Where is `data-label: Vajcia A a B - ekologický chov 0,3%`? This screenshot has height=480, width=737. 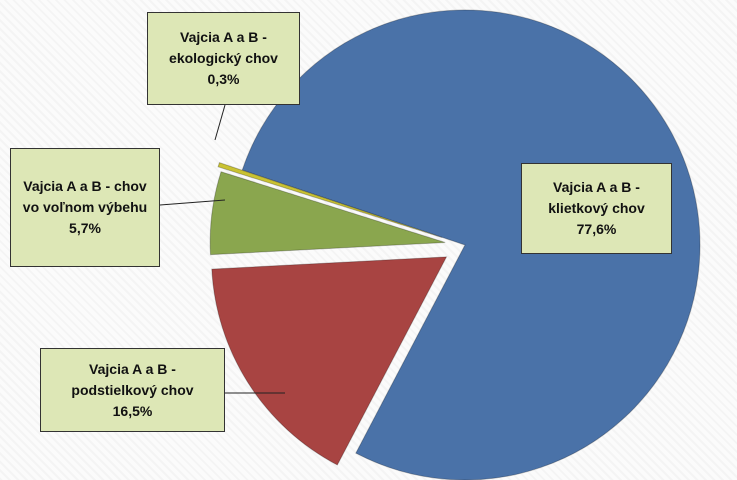
data-label: Vajcia A a B - ekologický chov 0,3% is located at coordinates (223, 58).